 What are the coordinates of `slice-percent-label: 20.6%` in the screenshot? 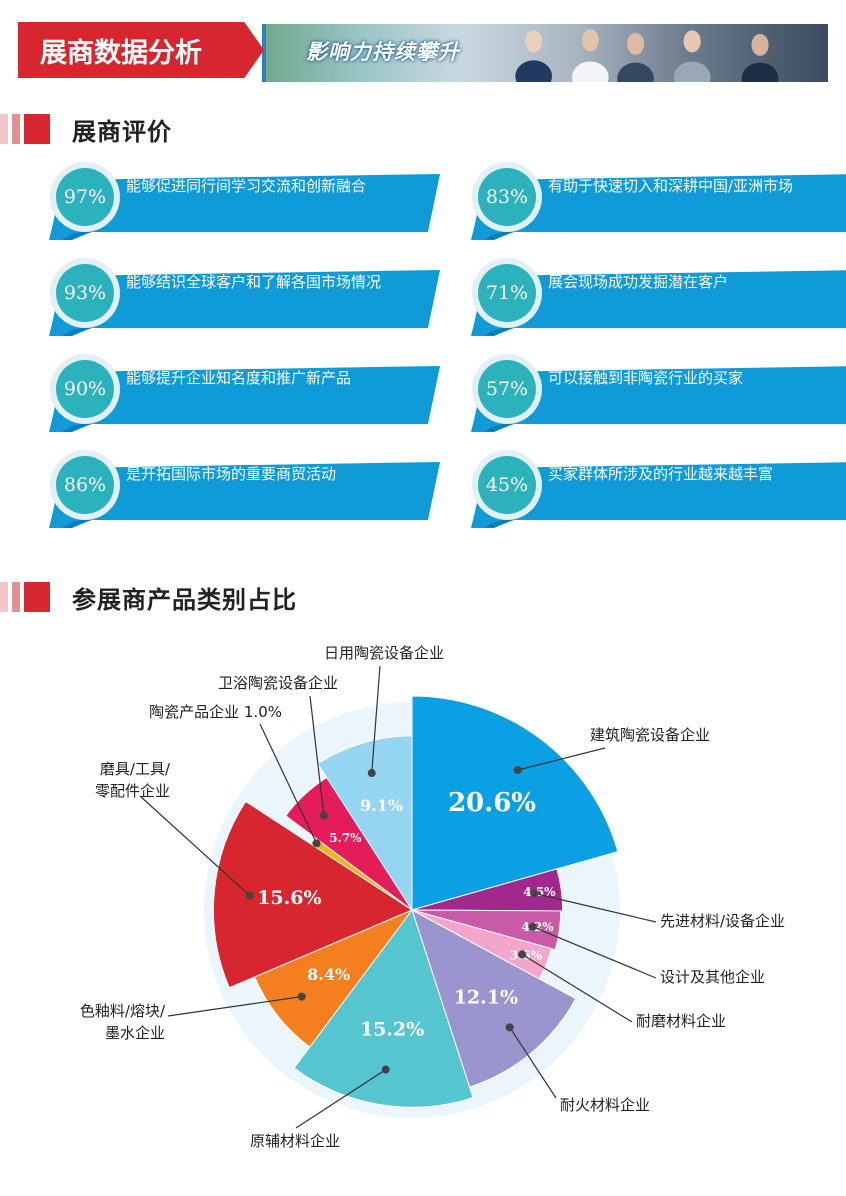 It's located at (492, 803).